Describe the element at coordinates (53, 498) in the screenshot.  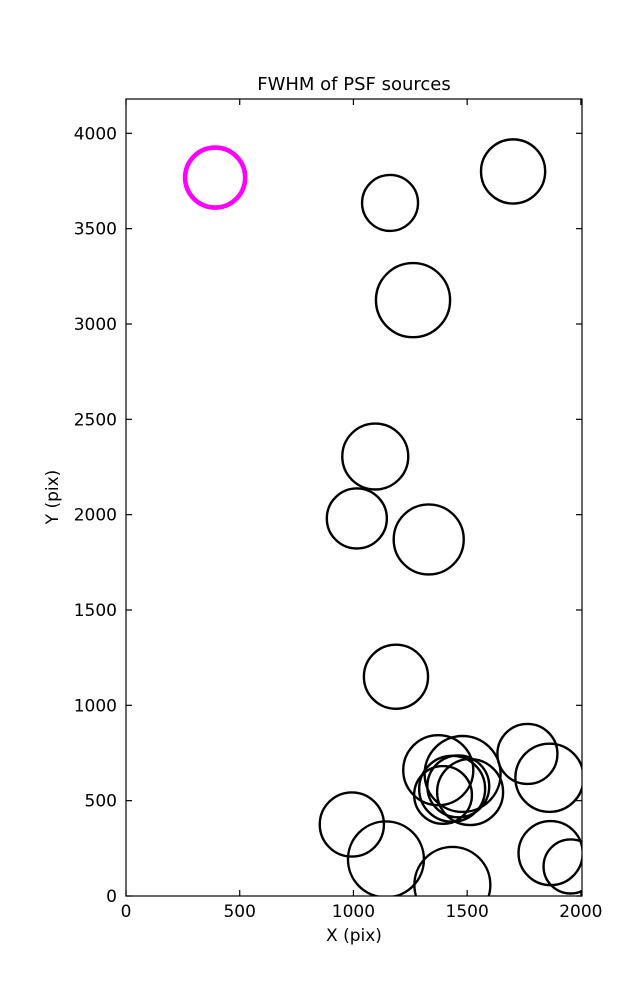
I see `y-axis-label: Y (pix)` at that location.